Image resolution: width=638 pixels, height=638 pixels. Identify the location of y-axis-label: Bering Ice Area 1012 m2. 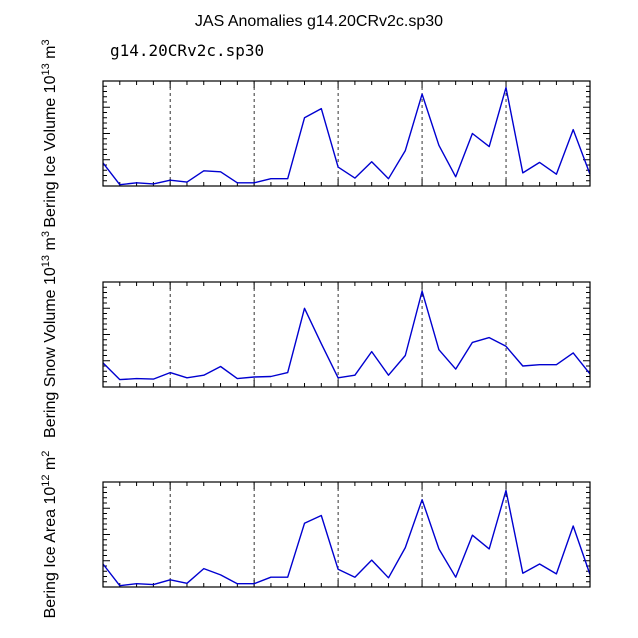
(49, 535).